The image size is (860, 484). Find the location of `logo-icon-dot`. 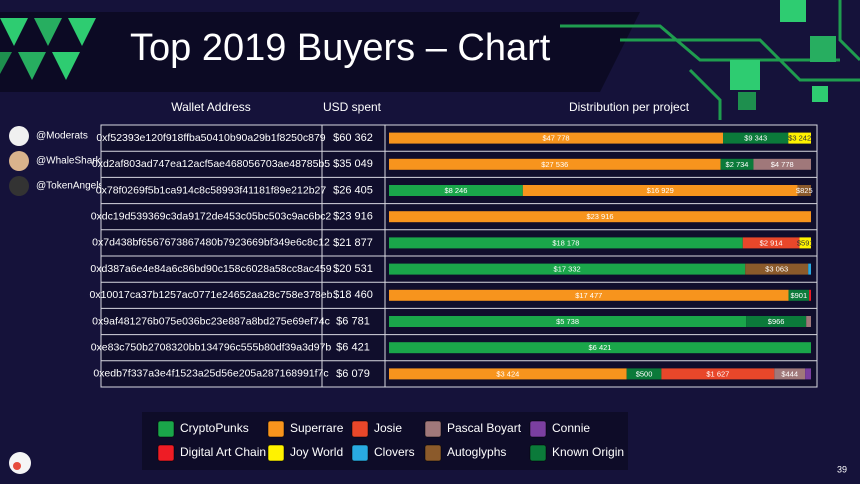

logo-icon-dot is located at coordinates (17, 466).